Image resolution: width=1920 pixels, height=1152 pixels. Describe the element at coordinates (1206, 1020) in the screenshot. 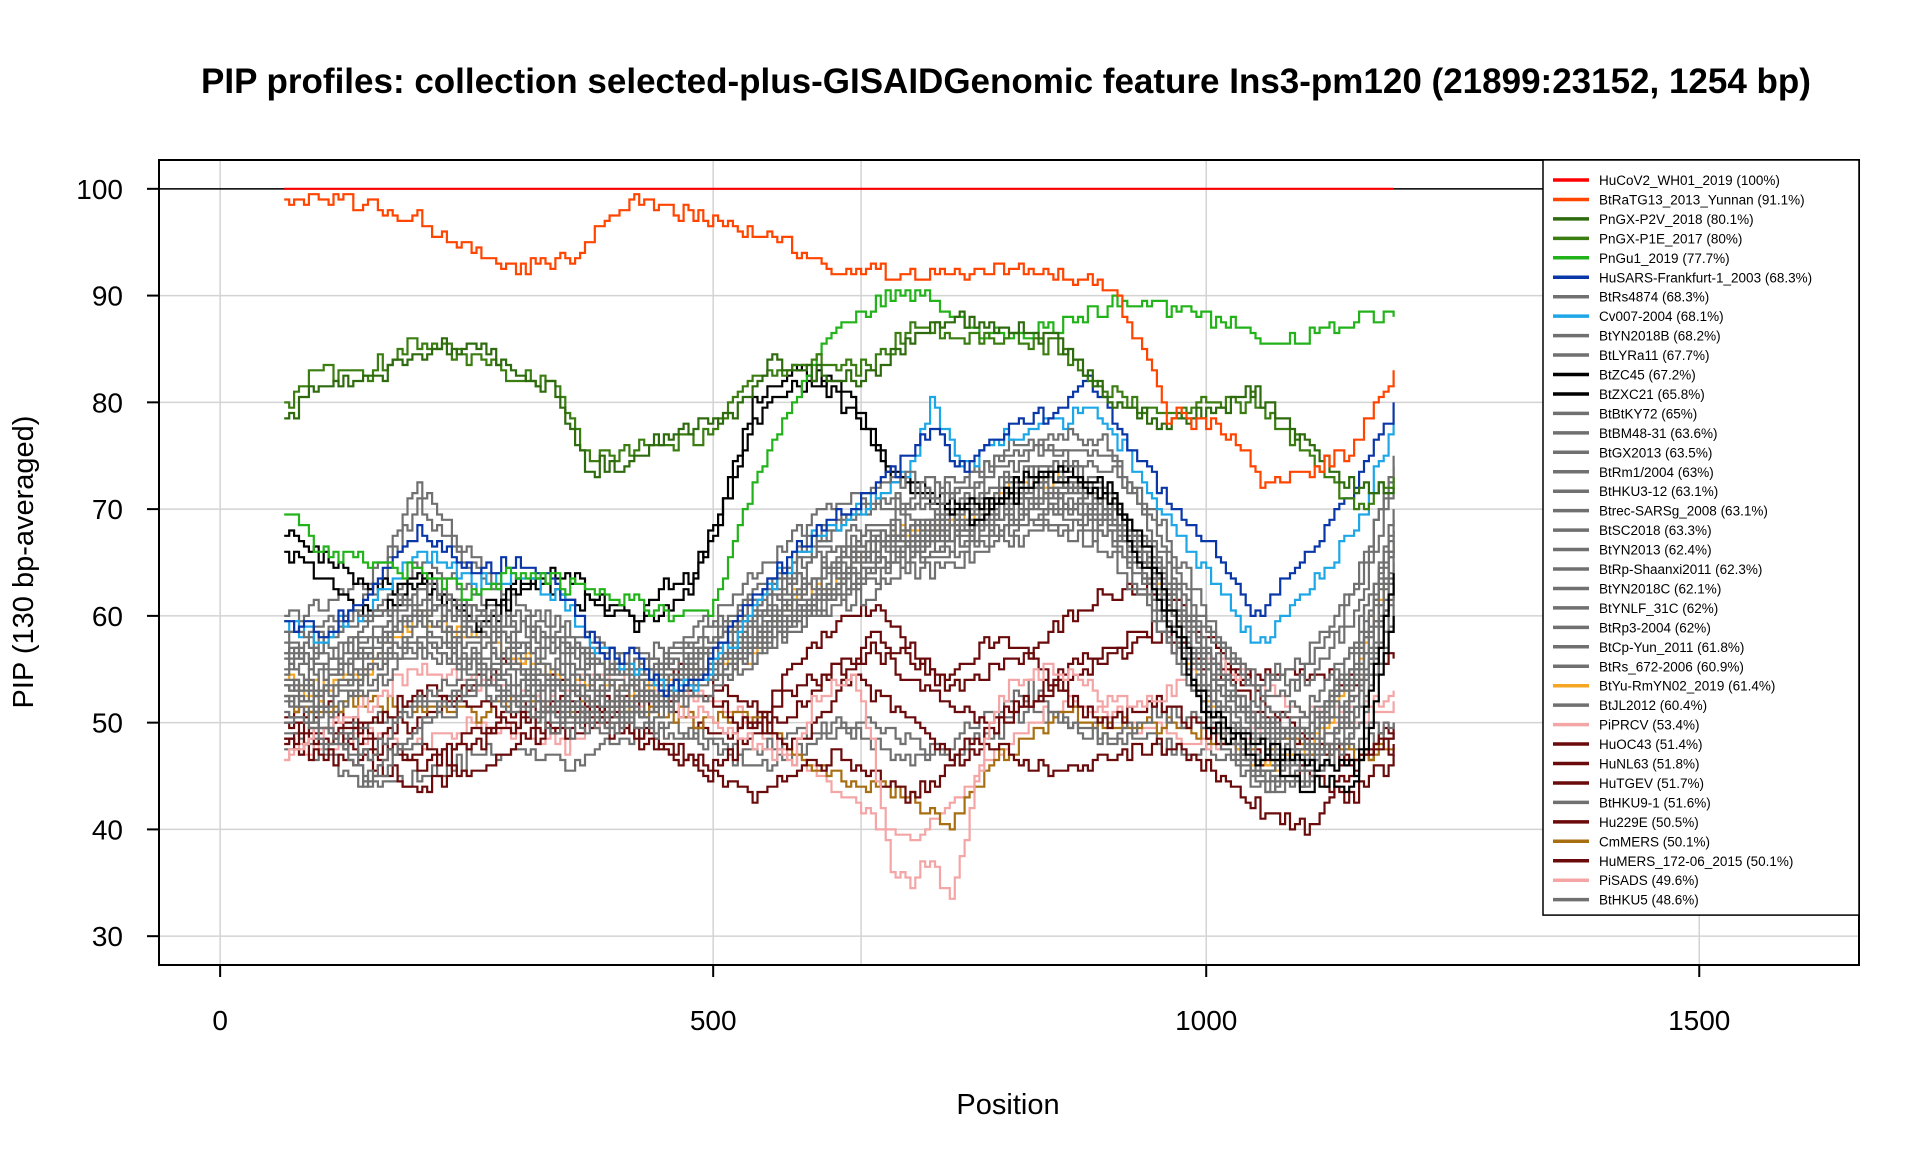

I see `x-tick-label-1000: 1000` at that location.